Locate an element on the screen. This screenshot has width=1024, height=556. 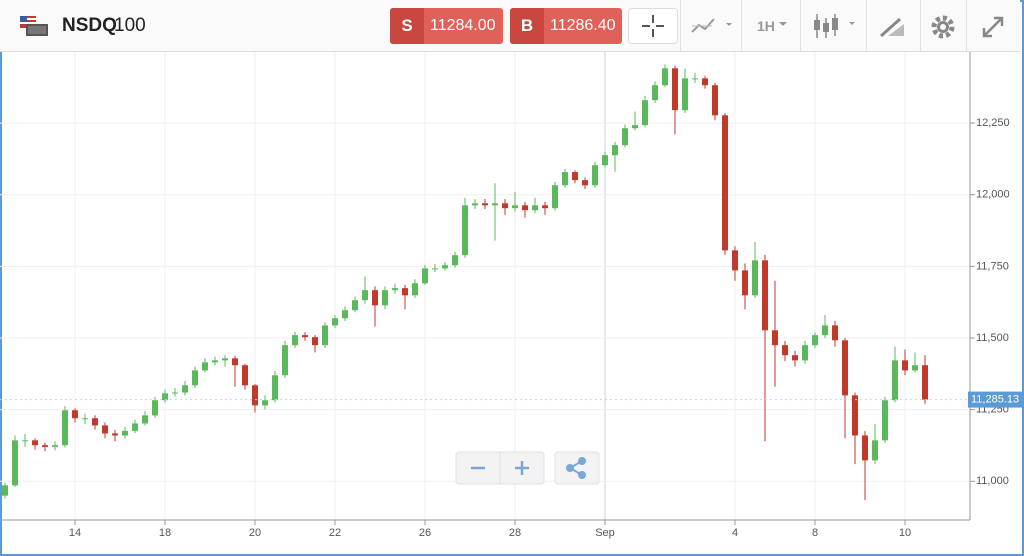
symbol-suffix: 100 is located at coordinates (130, 25).